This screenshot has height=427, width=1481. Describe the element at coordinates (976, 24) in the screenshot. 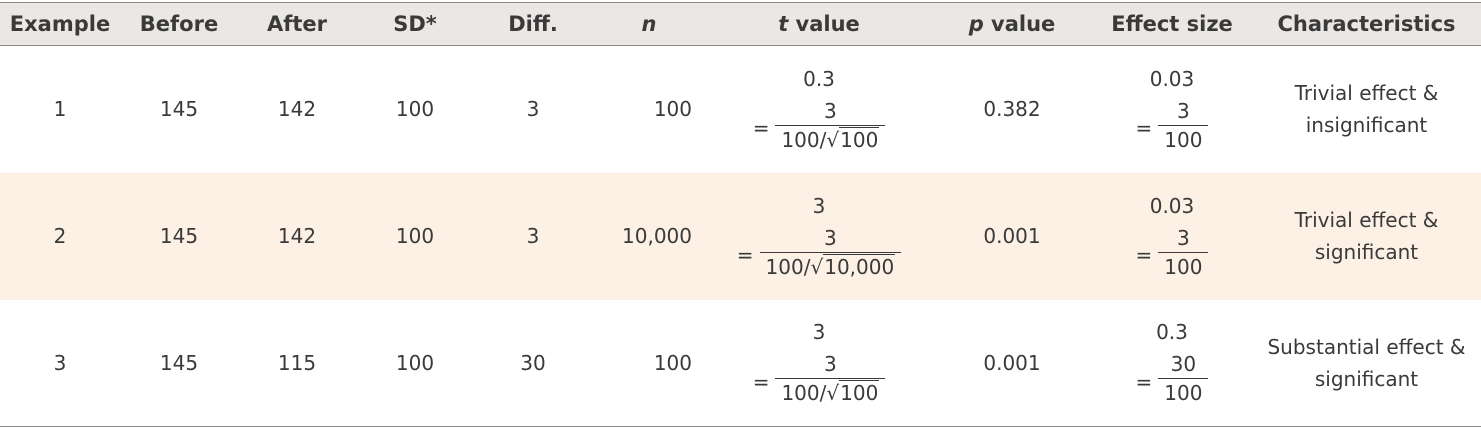

I see `header-p-var: p` at that location.